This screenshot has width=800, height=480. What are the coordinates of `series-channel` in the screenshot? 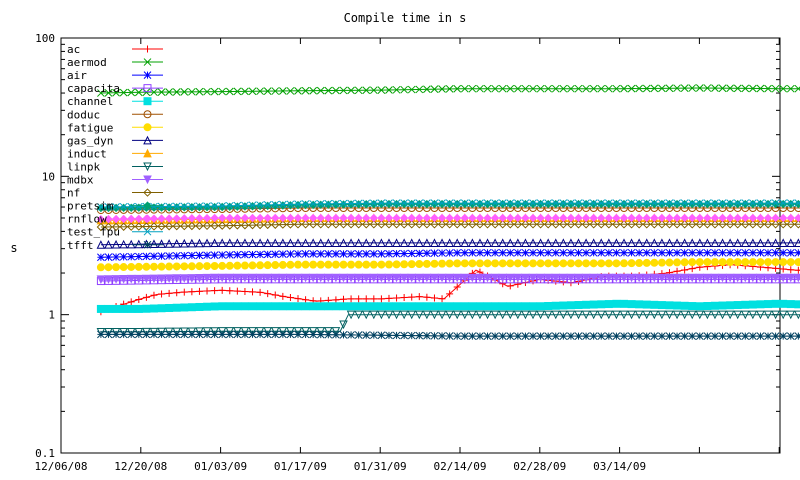 It's located at (448, 306).